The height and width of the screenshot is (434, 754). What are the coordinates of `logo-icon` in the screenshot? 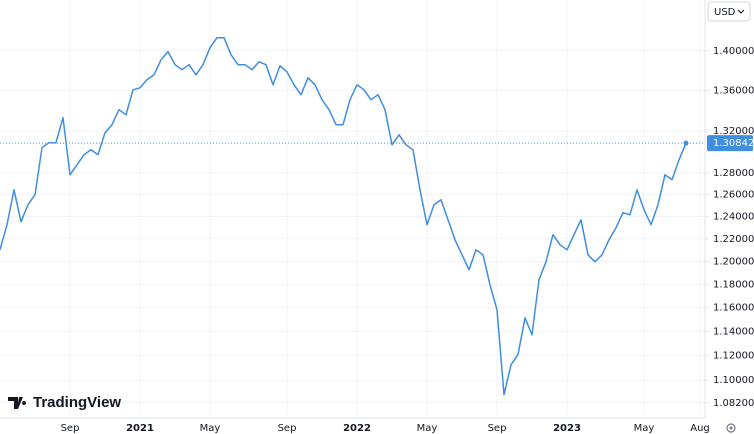 It's located at (17, 403).